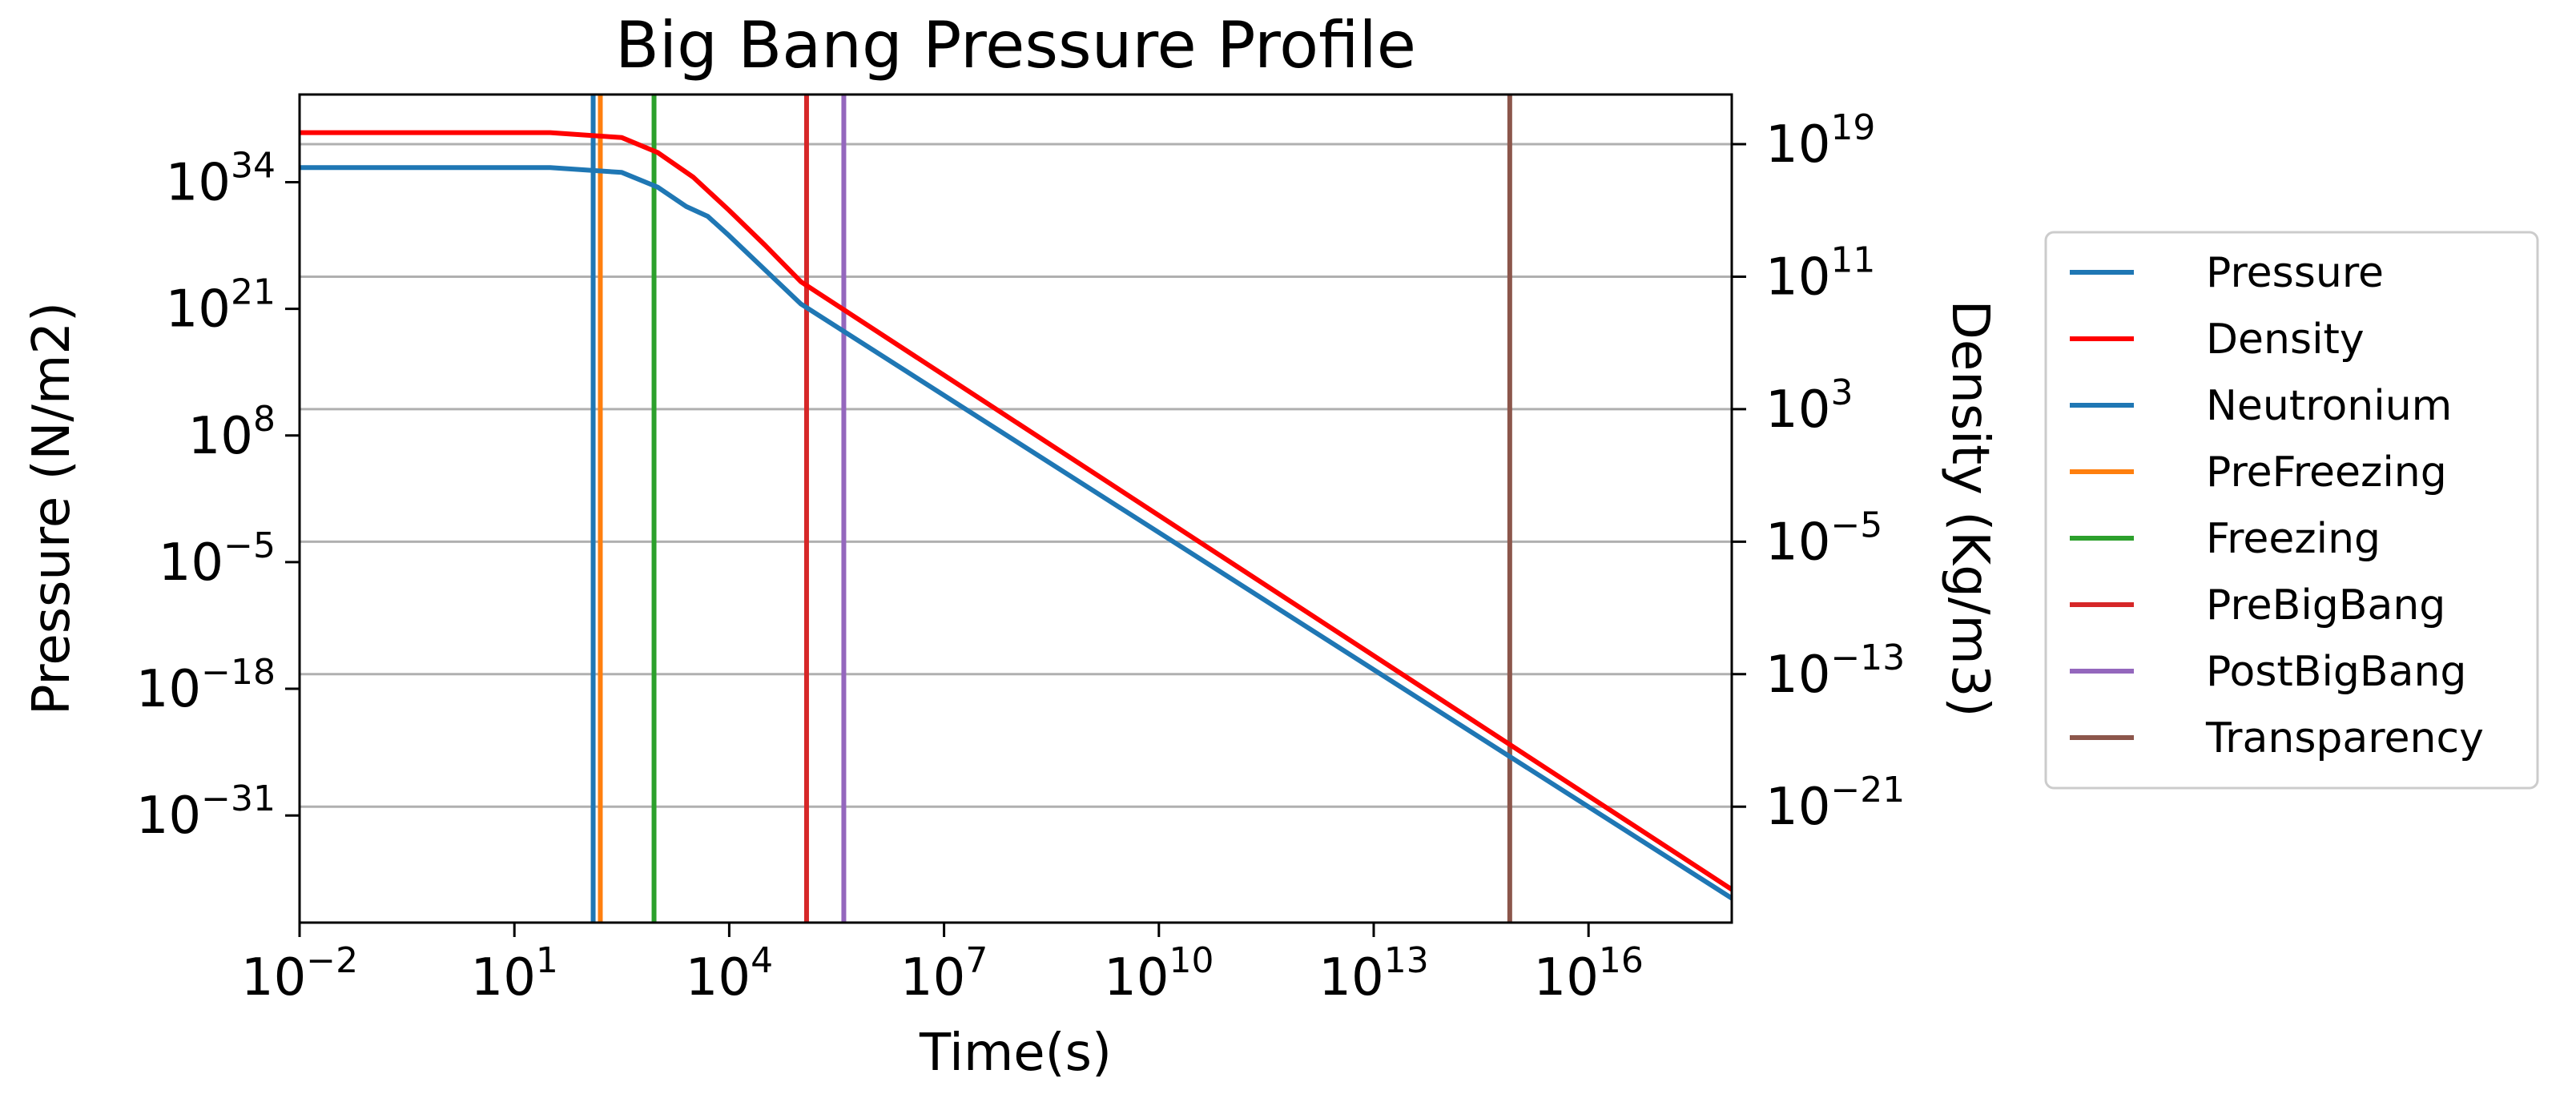 The image size is (2576, 1098). I want to click on legend-label: Pressure, so click(2295, 273).